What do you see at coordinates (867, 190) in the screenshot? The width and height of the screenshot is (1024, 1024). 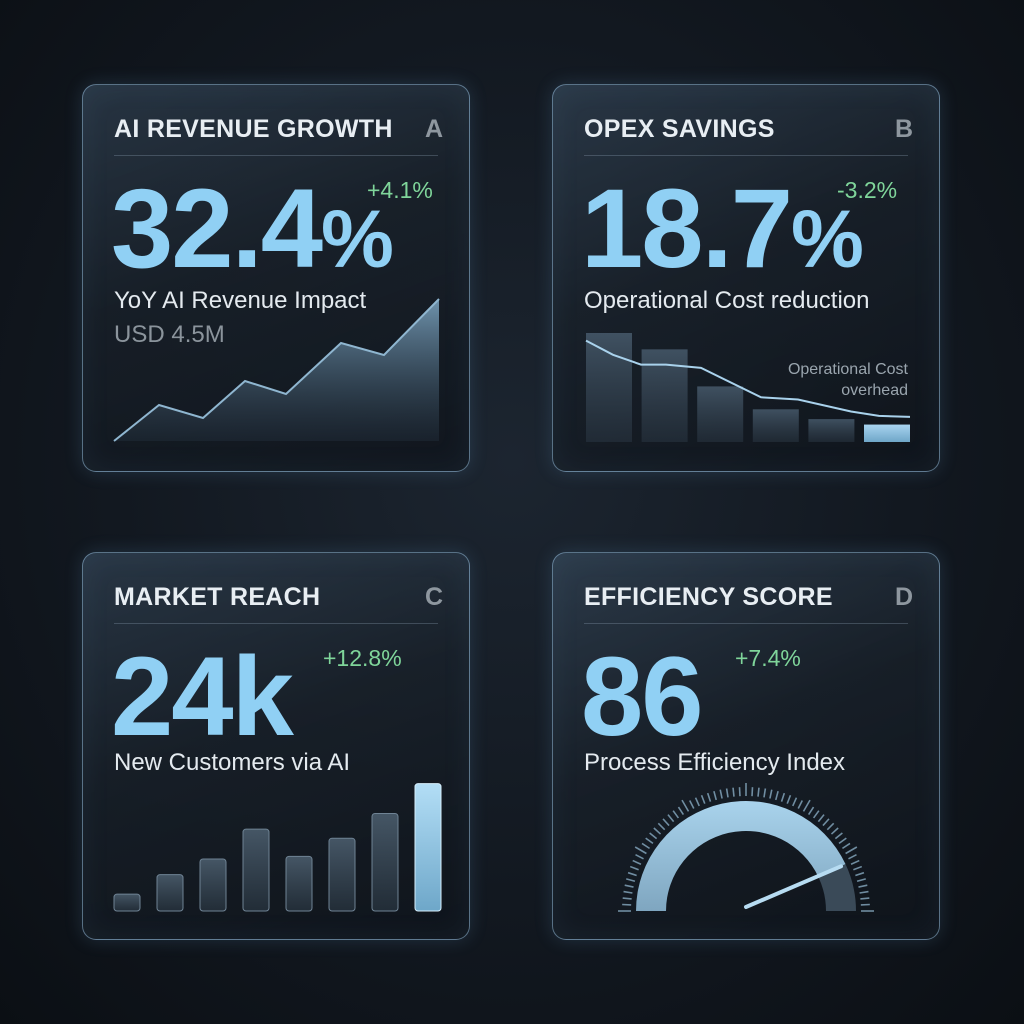 I see `delta-badge: -3.2%` at bounding box center [867, 190].